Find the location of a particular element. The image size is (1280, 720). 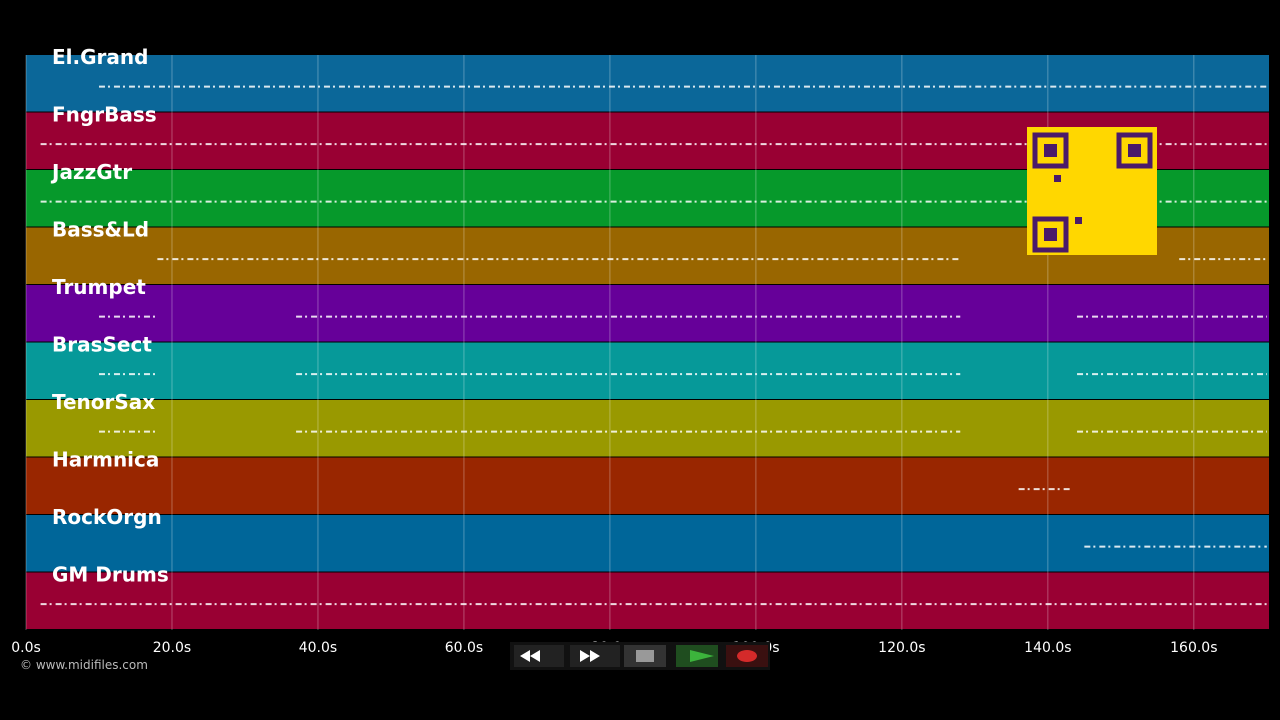

x-tick-label: 60.0s is located at coordinates (464, 648).